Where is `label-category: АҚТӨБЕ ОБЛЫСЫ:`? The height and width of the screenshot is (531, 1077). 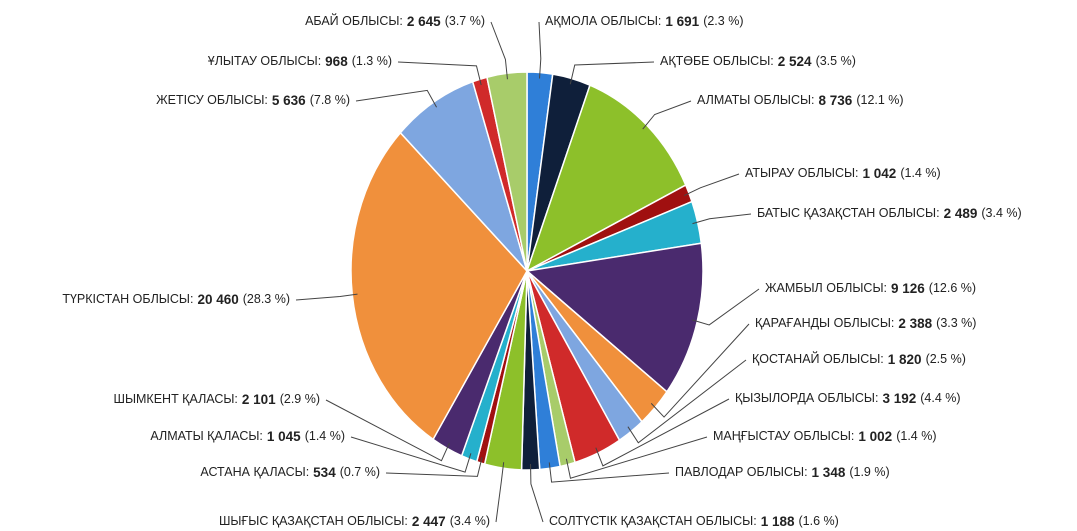 label-category: АҚТӨБЕ ОБЛЫСЫ: is located at coordinates (717, 61).